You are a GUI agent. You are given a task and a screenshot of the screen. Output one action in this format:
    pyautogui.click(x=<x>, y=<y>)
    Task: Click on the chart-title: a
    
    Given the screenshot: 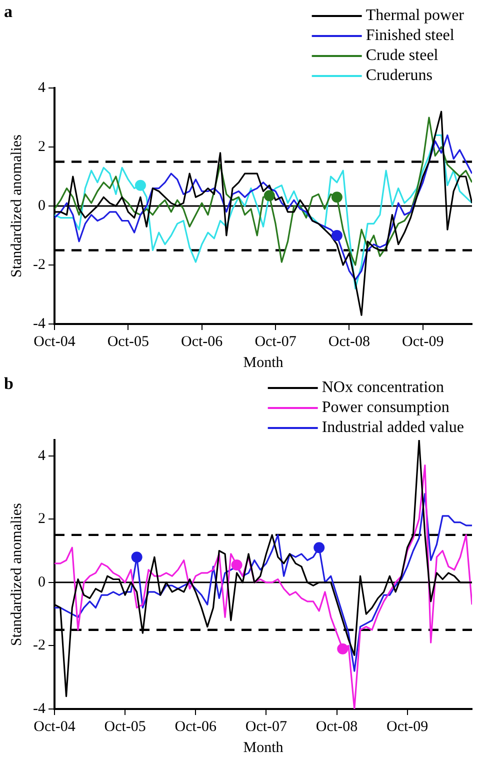 What is the action you would take?
    pyautogui.click(x=8, y=11)
    